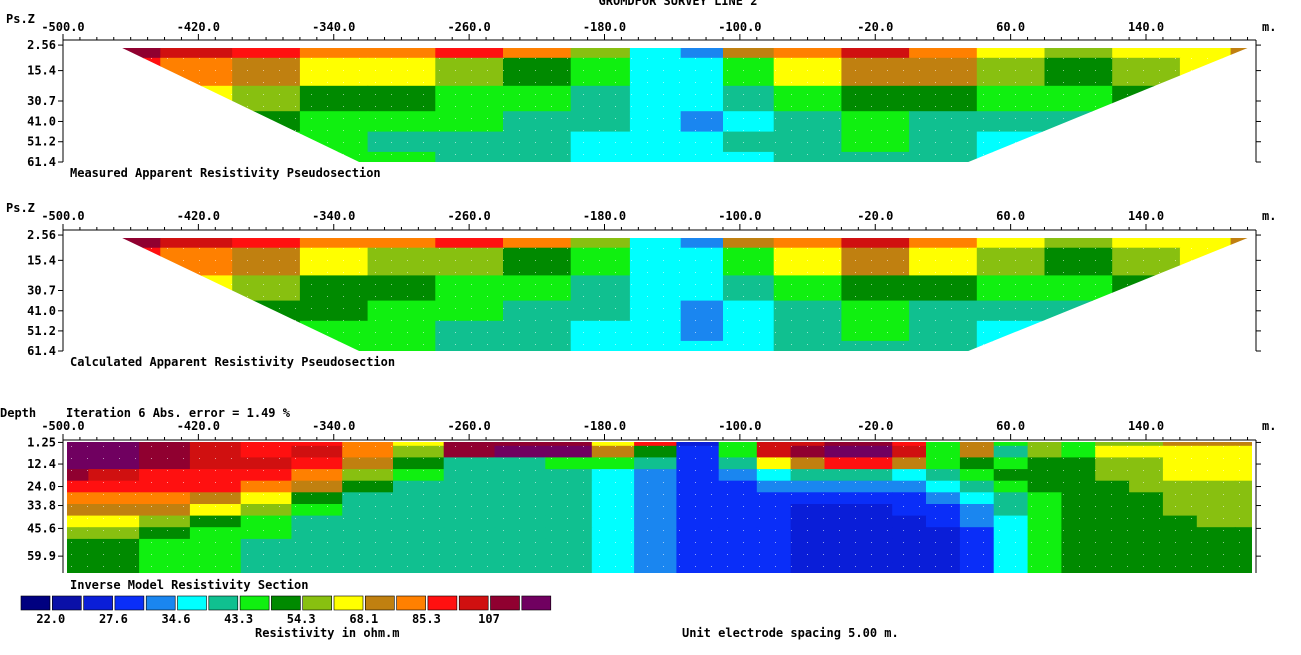 This screenshot has width=1301, height=655. Describe the element at coordinates (286, 610) in the screenshot. I see `color-scale-legend: 22.0 27.6 34.6 43.3 54.3 68.1 85.3 107` at that location.